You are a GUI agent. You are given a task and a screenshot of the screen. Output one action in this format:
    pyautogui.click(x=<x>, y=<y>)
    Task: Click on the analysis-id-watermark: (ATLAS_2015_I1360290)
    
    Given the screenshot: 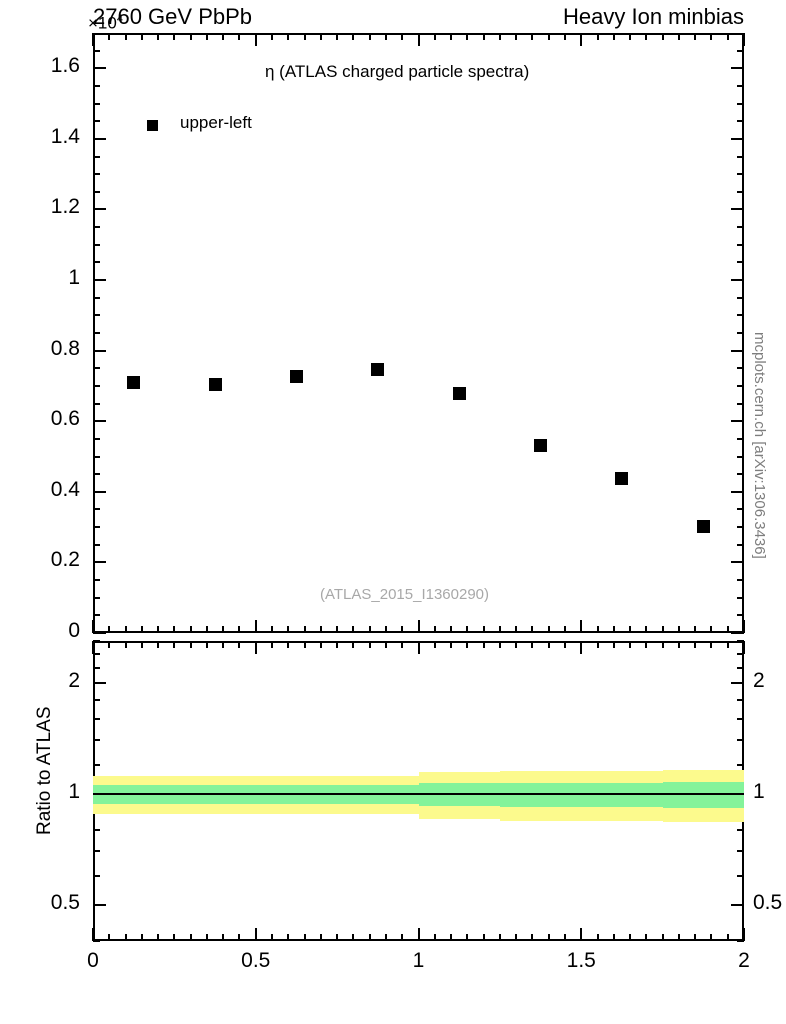 What is the action you would take?
    pyautogui.click(x=405, y=594)
    